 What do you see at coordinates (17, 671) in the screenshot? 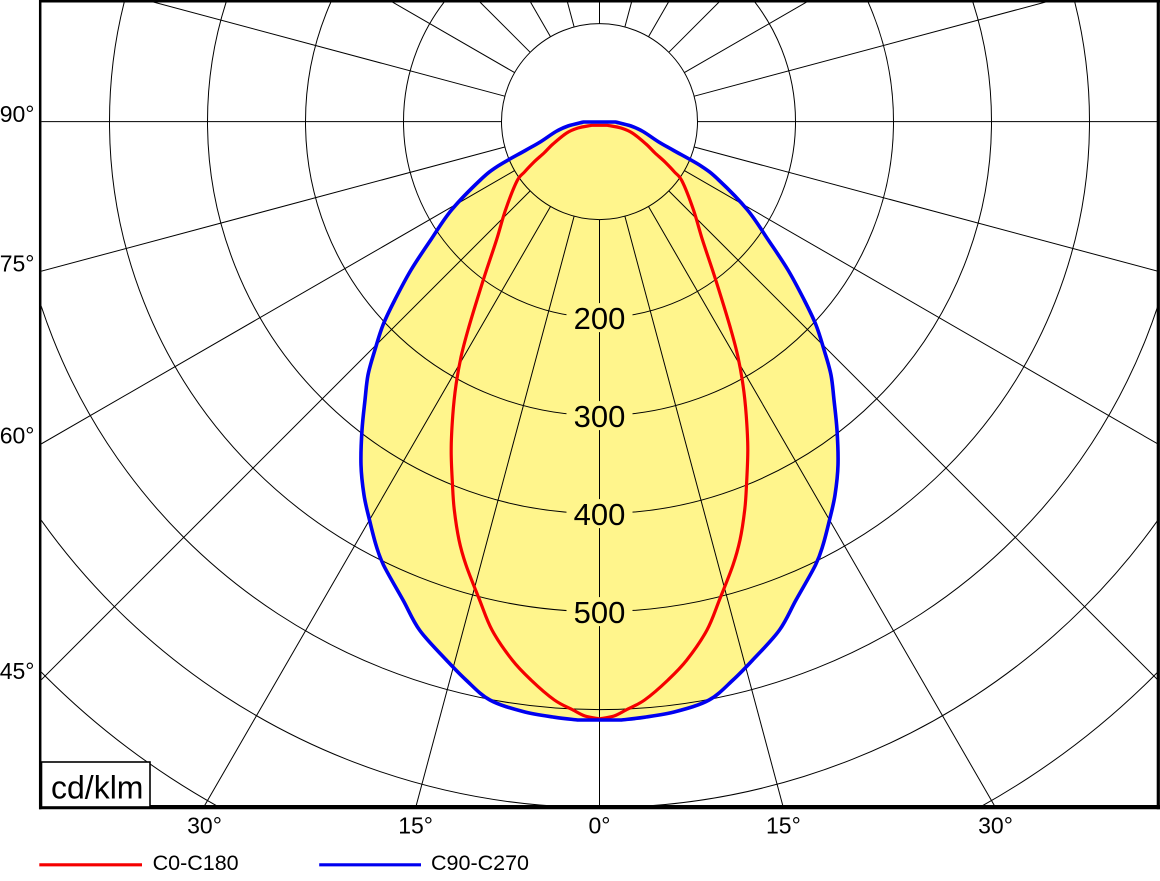
I see `svg-text: 45°` at bounding box center [17, 671].